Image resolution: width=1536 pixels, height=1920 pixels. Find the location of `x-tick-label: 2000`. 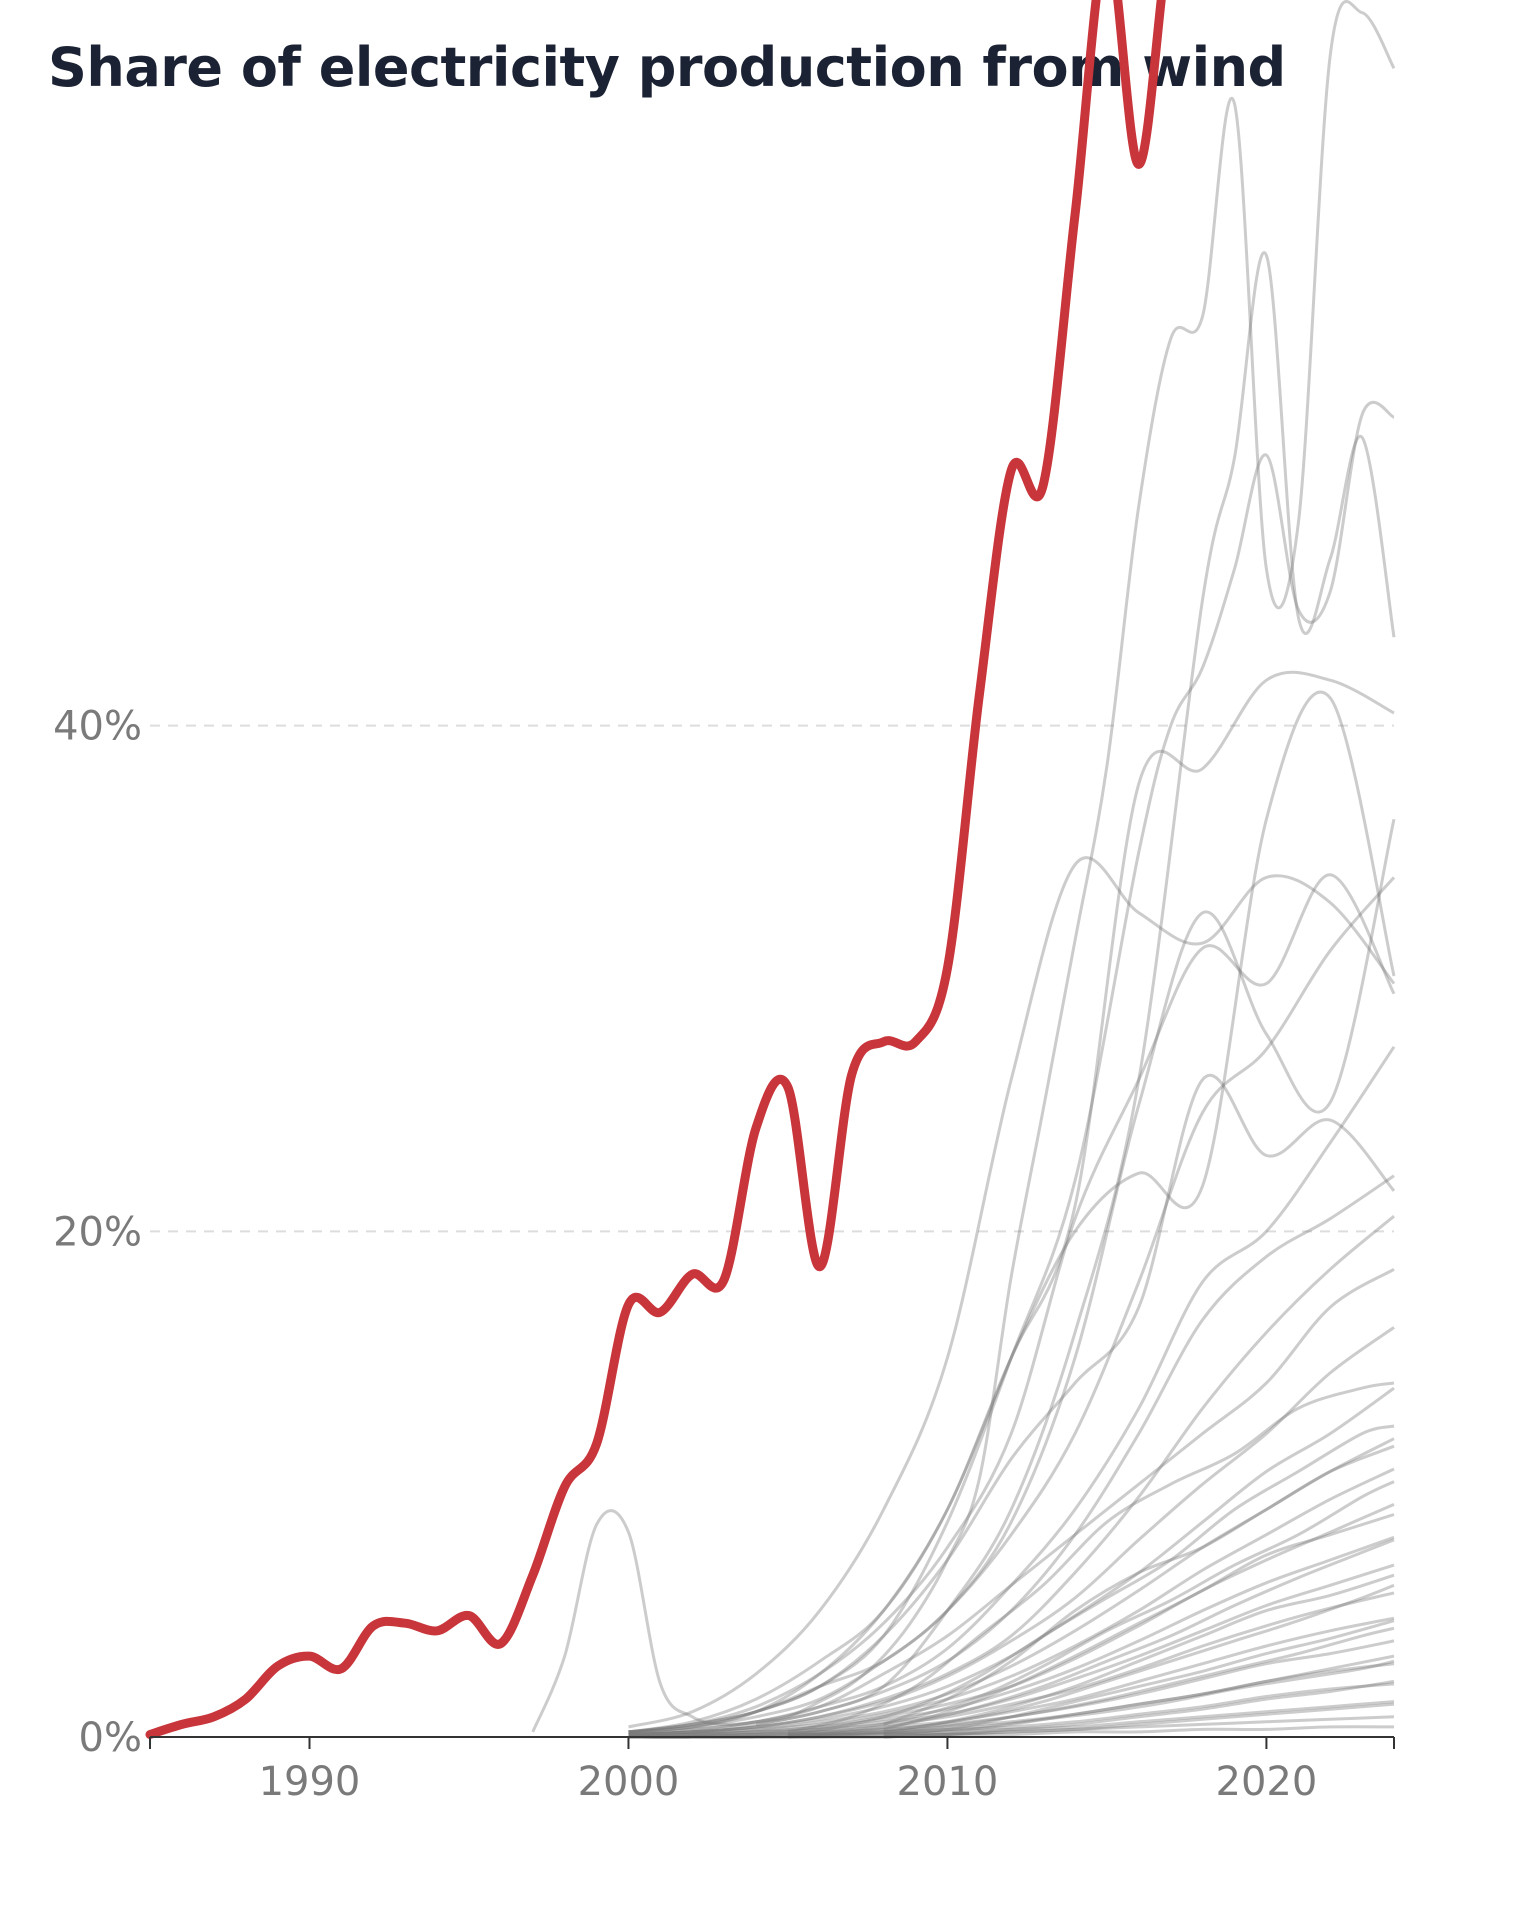

x-tick-label: 2000 is located at coordinates (629, 1782).